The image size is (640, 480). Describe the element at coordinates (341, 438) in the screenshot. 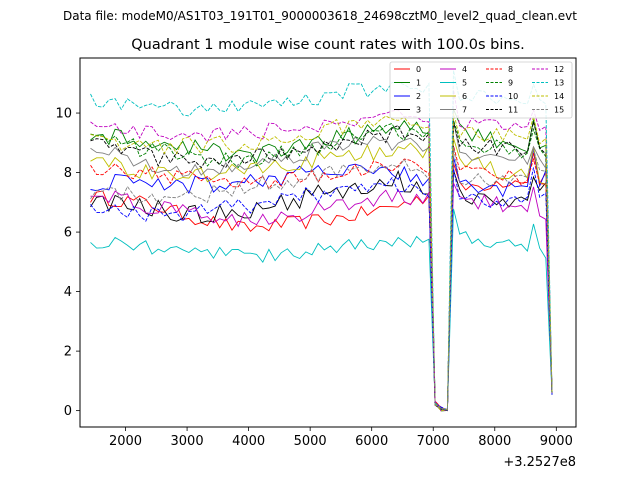

I see `x-axis: 2000 3000 4000 5000 6000 7000 8000 9000` at that location.